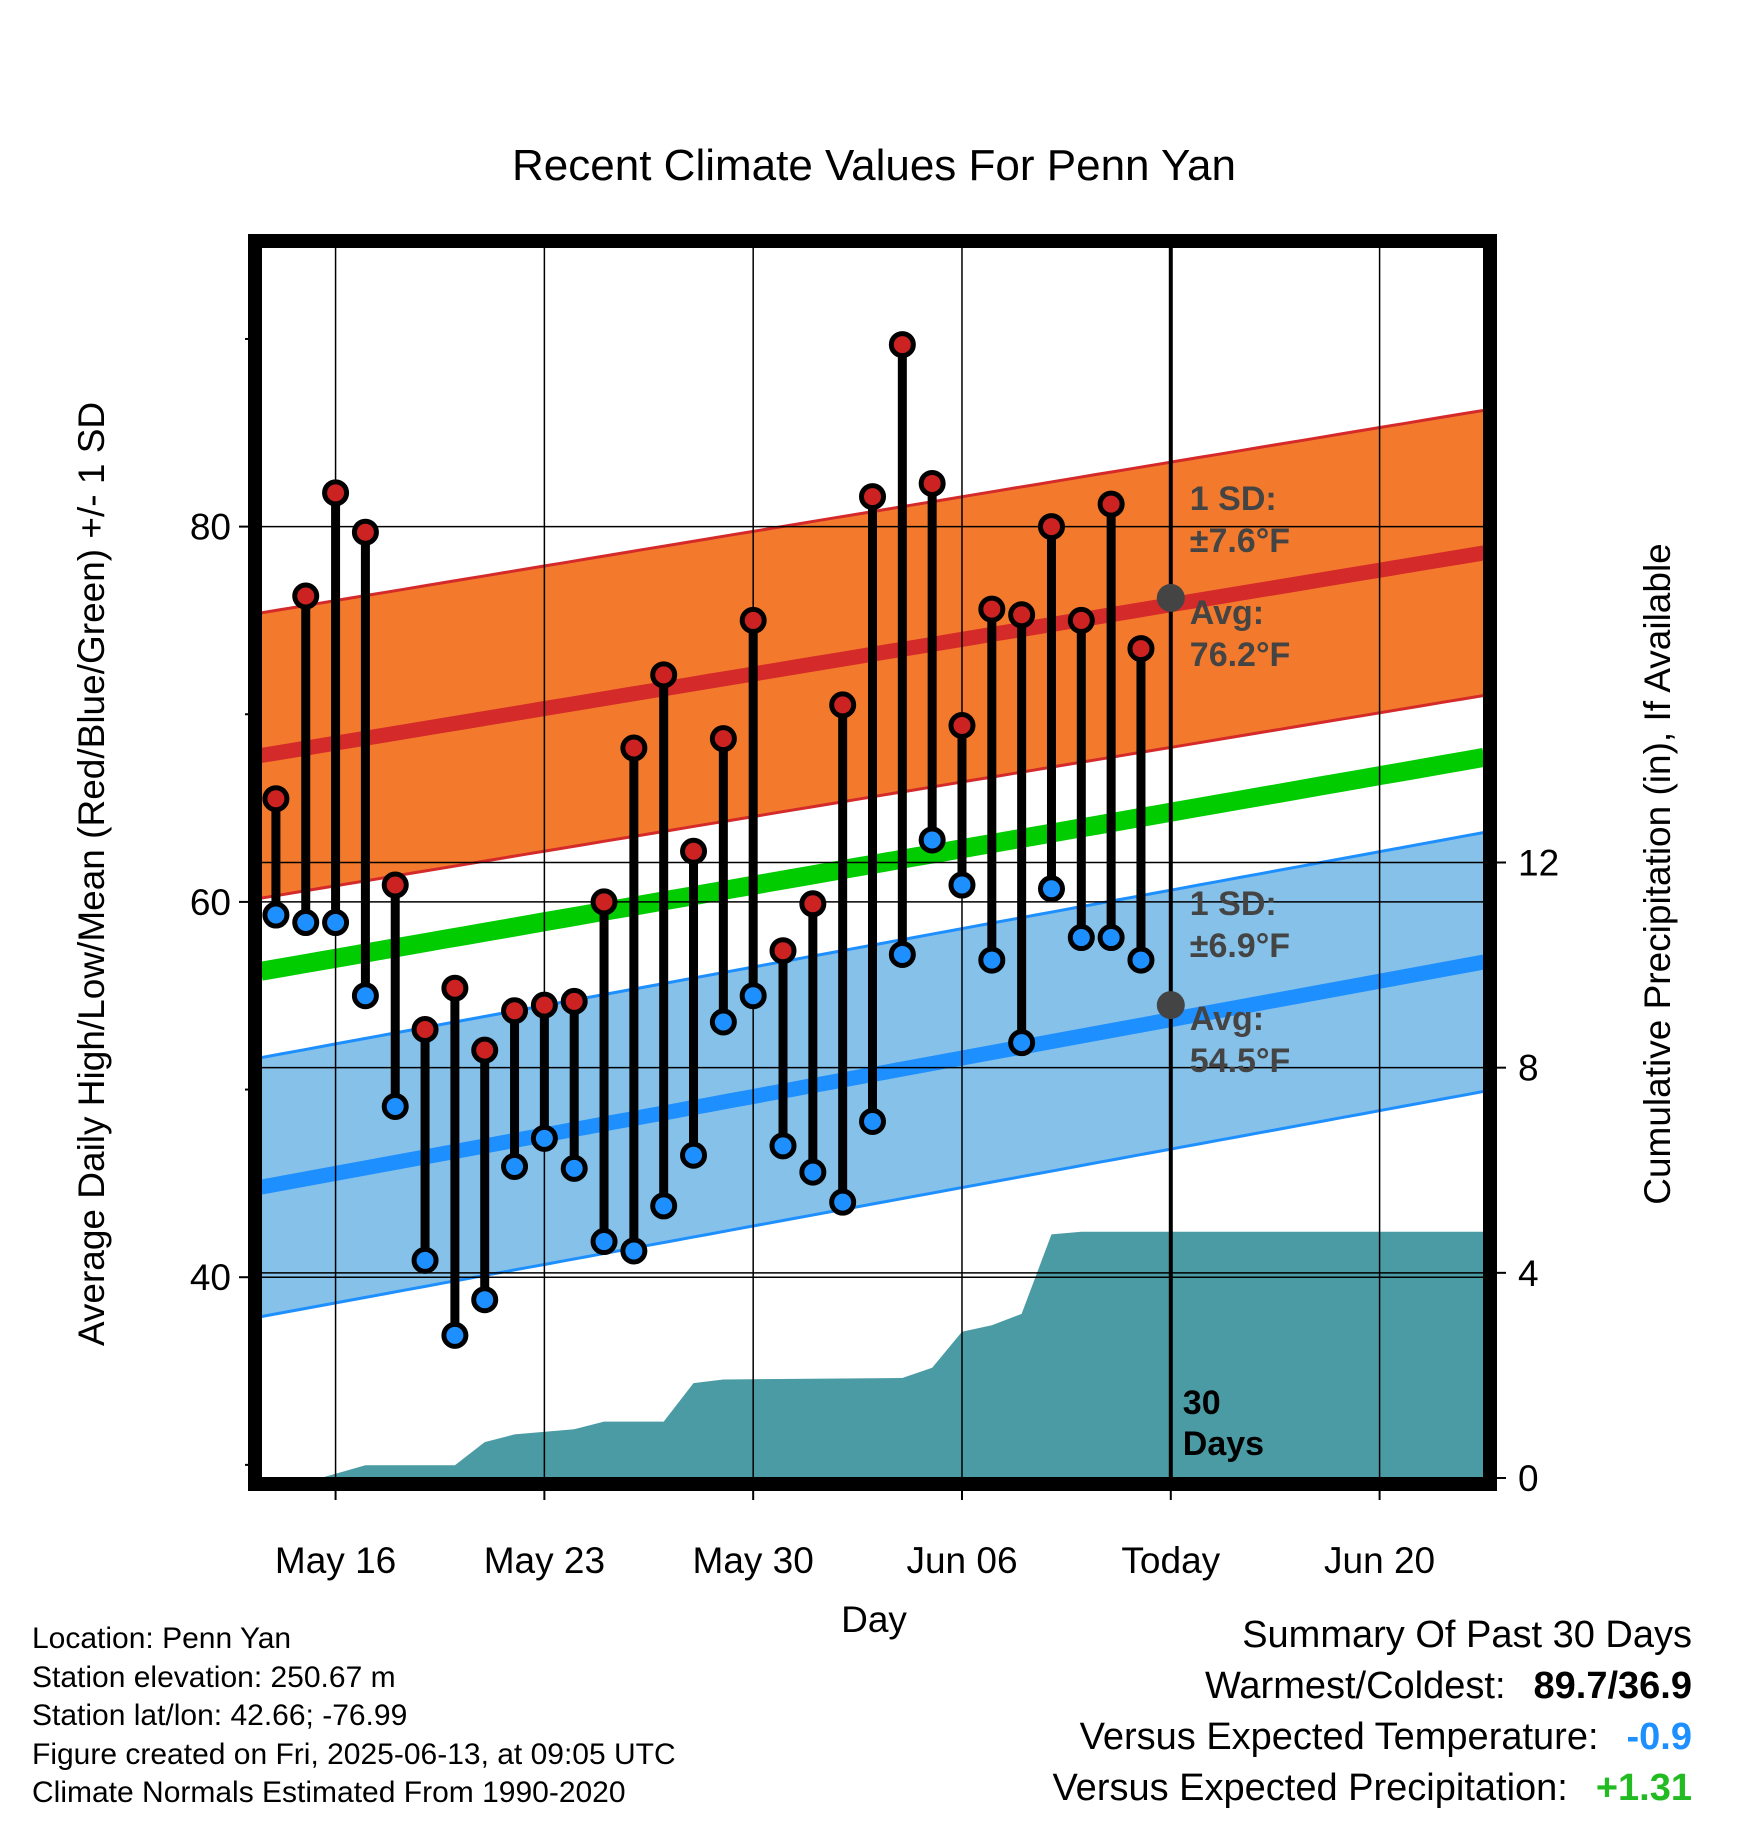  What do you see at coordinates (544, 1560) in the screenshot?
I see `x-tick-label: May 23` at bounding box center [544, 1560].